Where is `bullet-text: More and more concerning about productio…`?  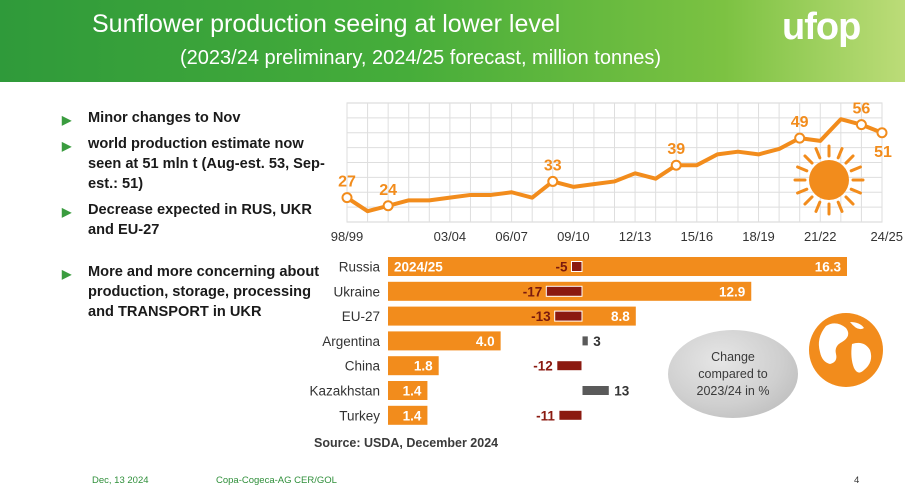
bullet-text: More and more concerning about productio… is located at coordinates (204, 292).